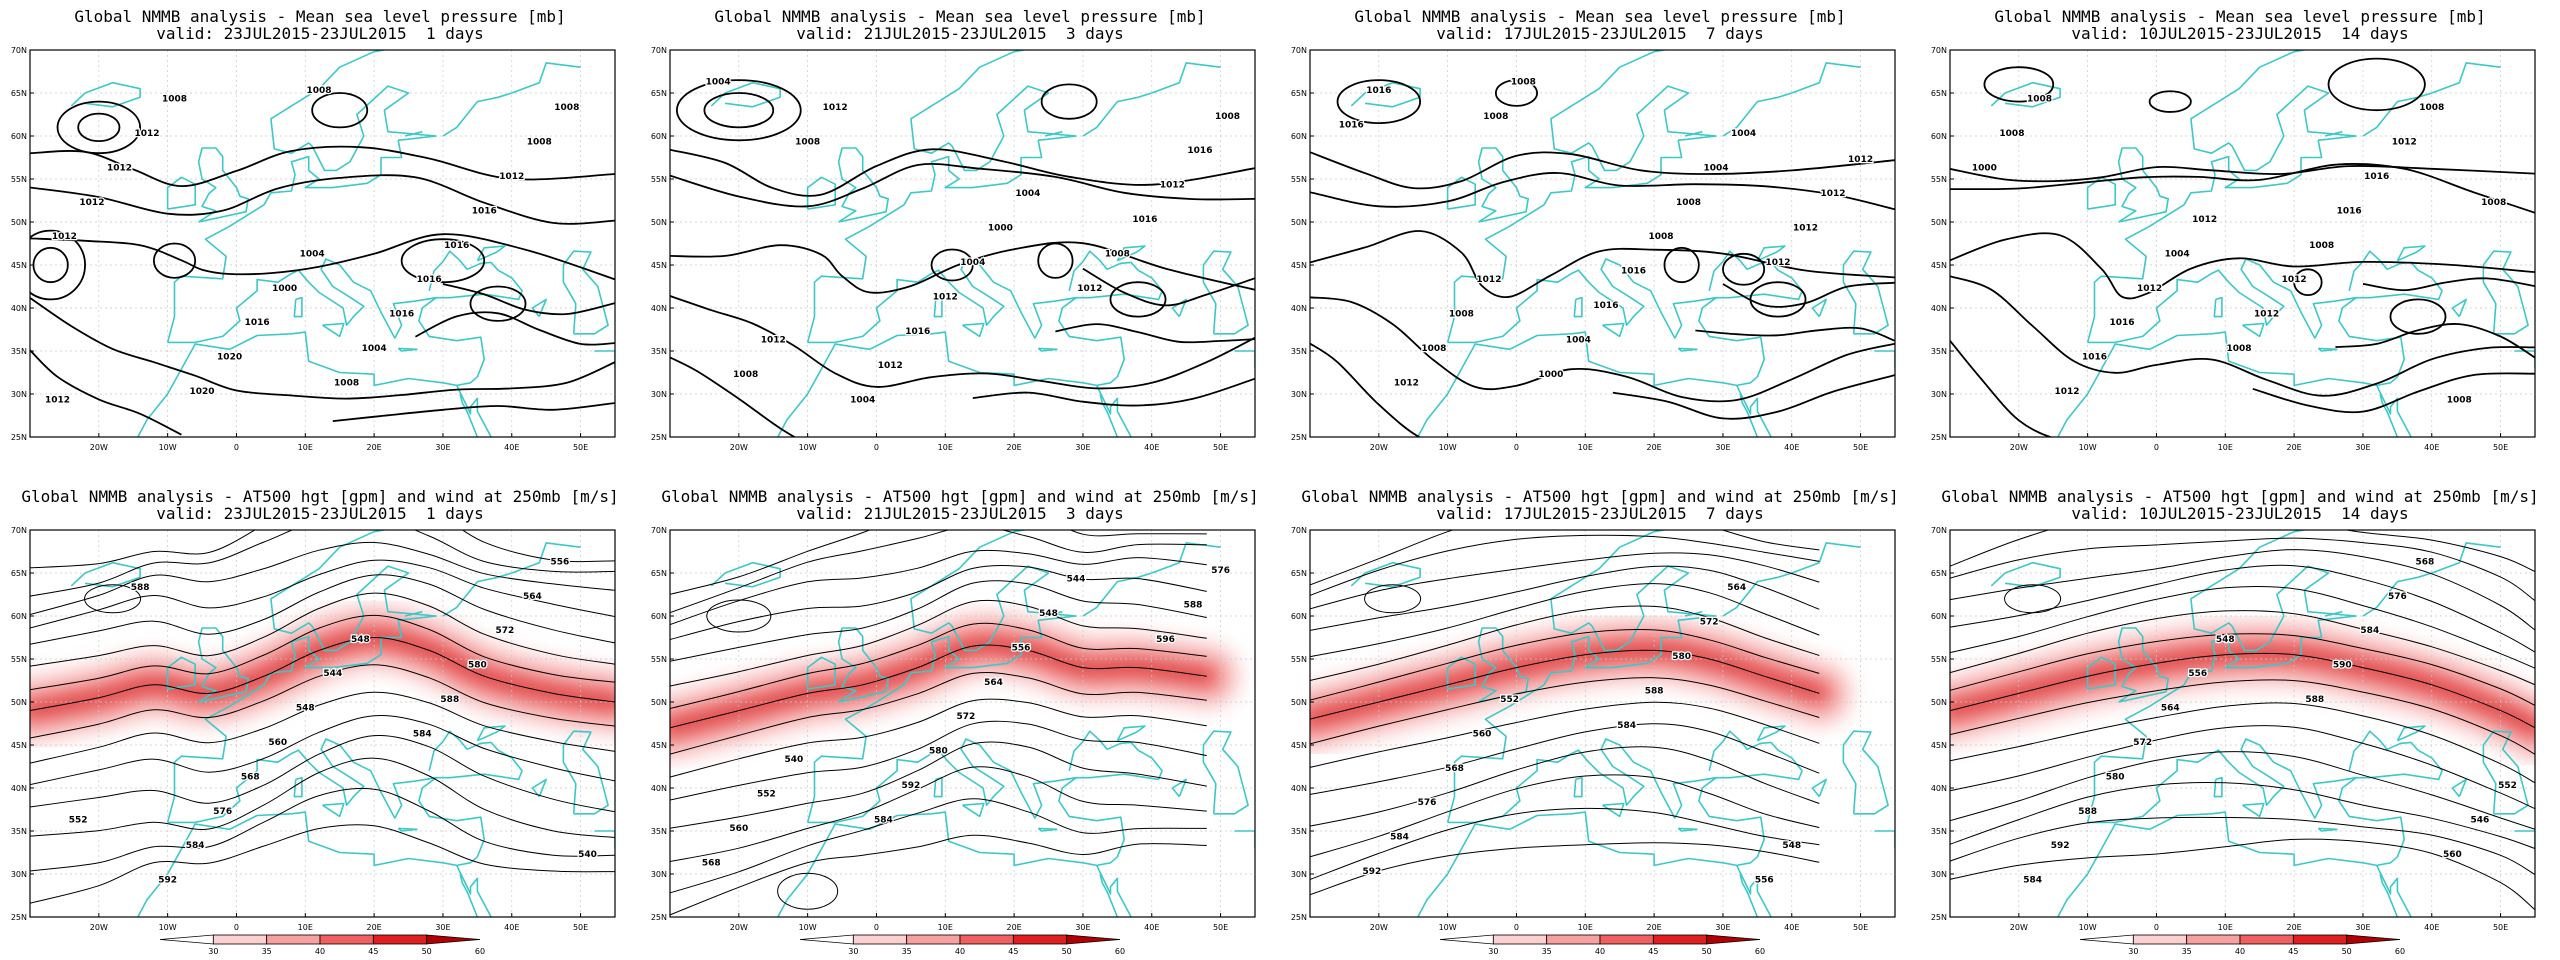  Describe the element at coordinates (711, 863) in the screenshot. I see `isoline-label: 568` at that location.